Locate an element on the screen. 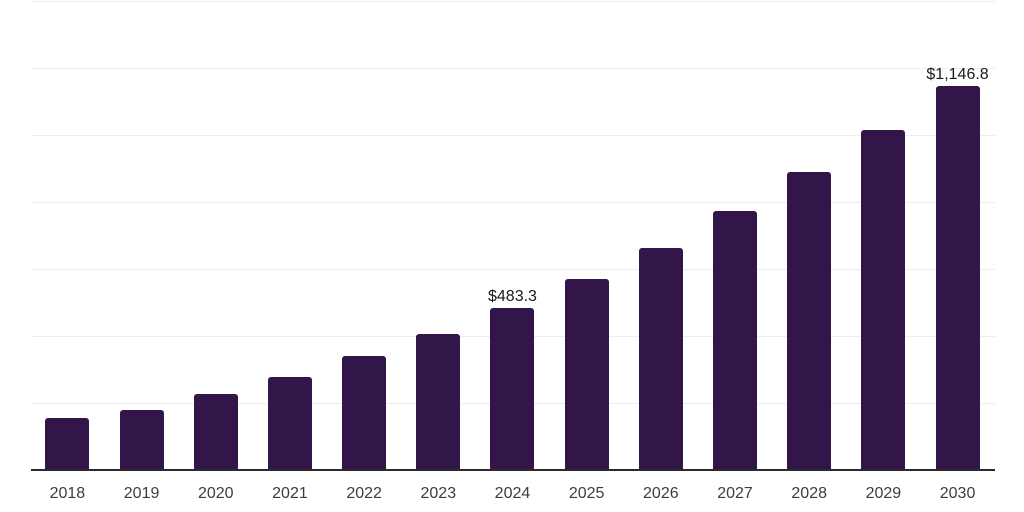 The height and width of the screenshot is (512, 1024). x-tick-label-2021: 2021 is located at coordinates (290, 493).